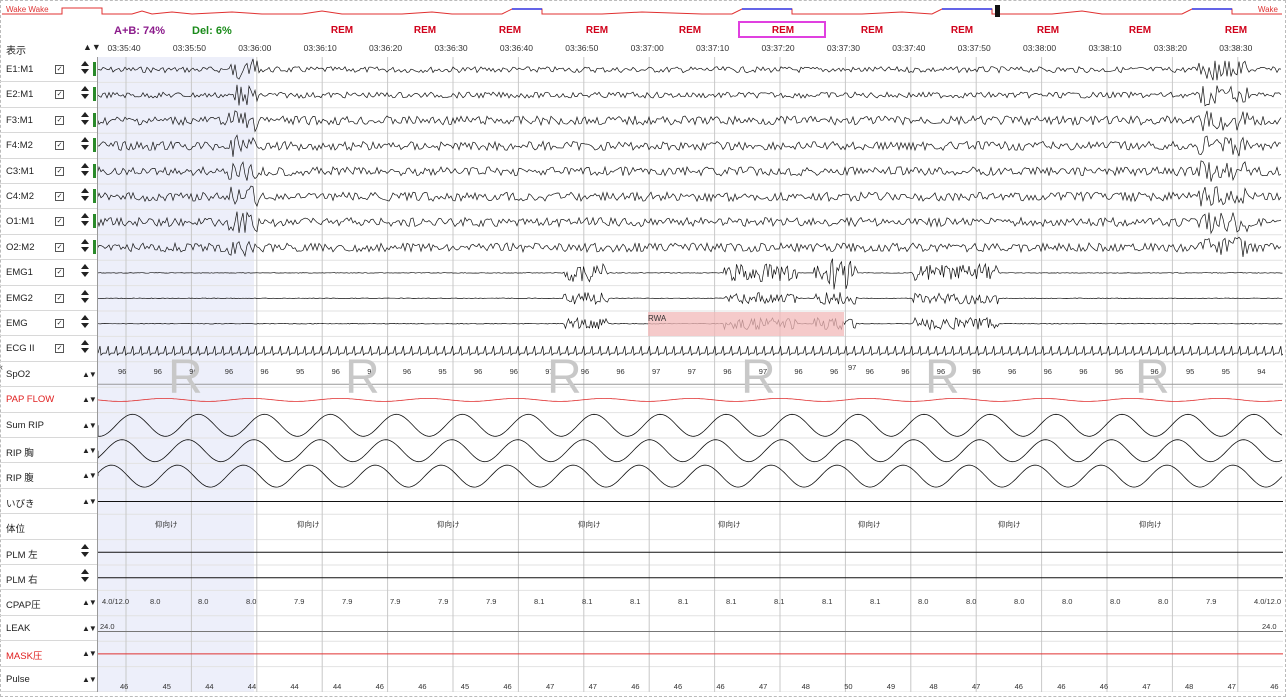 The image size is (1286, 697). What do you see at coordinates (20, 453) in the screenshot?
I see `channel-name: RIP 胸` at bounding box center [20, 453].